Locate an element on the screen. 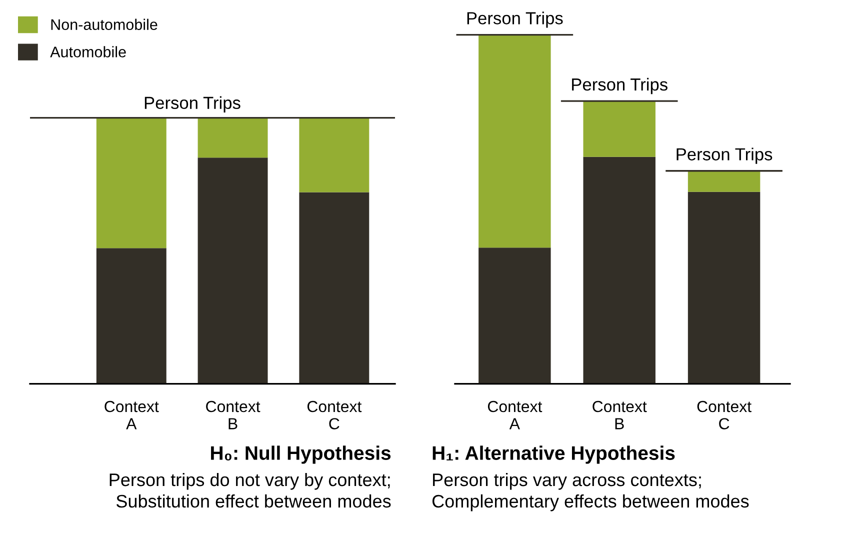 Image resolution: width=850 pixels, height=536 pixels. text: H₁: Alternative Hypothesis is located at coordinates (553, 455).